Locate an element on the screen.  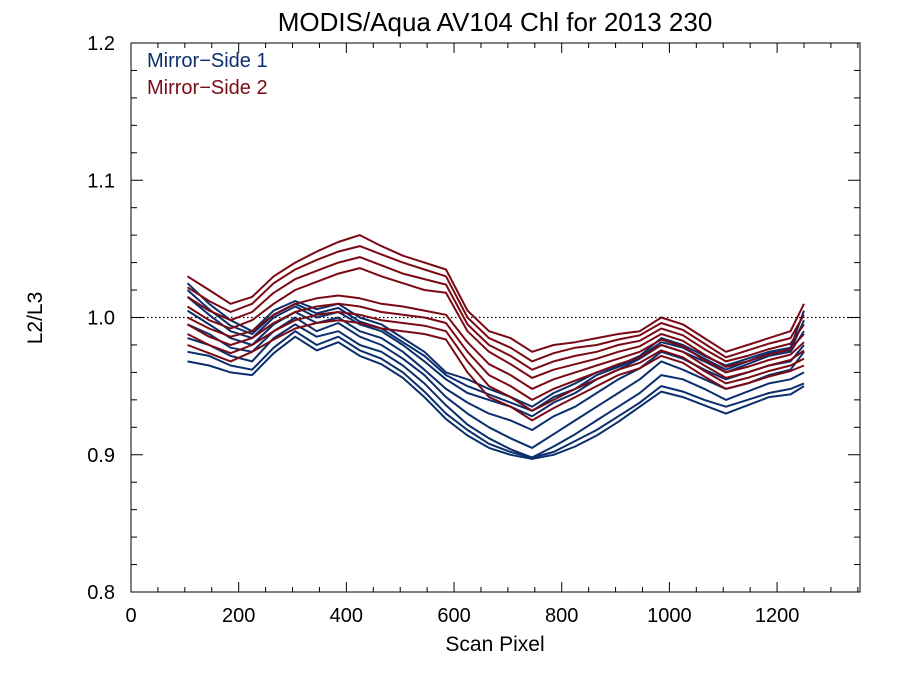
x-tick-label: 200 is located at coordinates (238, 616).